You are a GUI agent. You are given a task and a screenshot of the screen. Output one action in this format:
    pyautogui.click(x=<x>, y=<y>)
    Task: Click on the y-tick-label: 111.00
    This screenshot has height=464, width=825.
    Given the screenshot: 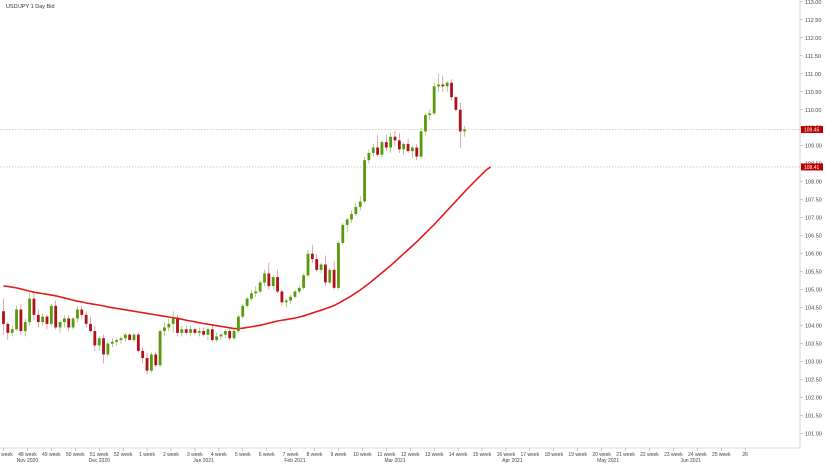 What is the action you would take?
    pyautogui.click(x=813, y=75)
    